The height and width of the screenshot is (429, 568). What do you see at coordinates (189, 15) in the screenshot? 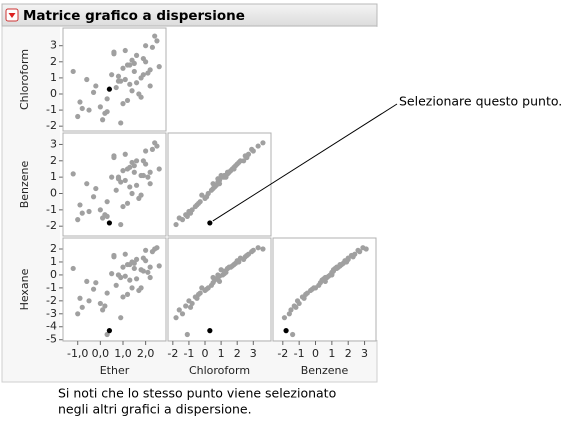
I see `report-header` at bounding box center [189, 15].